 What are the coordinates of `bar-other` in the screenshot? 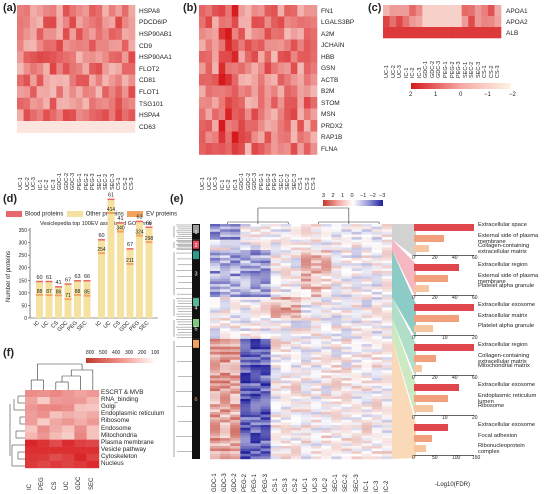 It's located at (68, 309).